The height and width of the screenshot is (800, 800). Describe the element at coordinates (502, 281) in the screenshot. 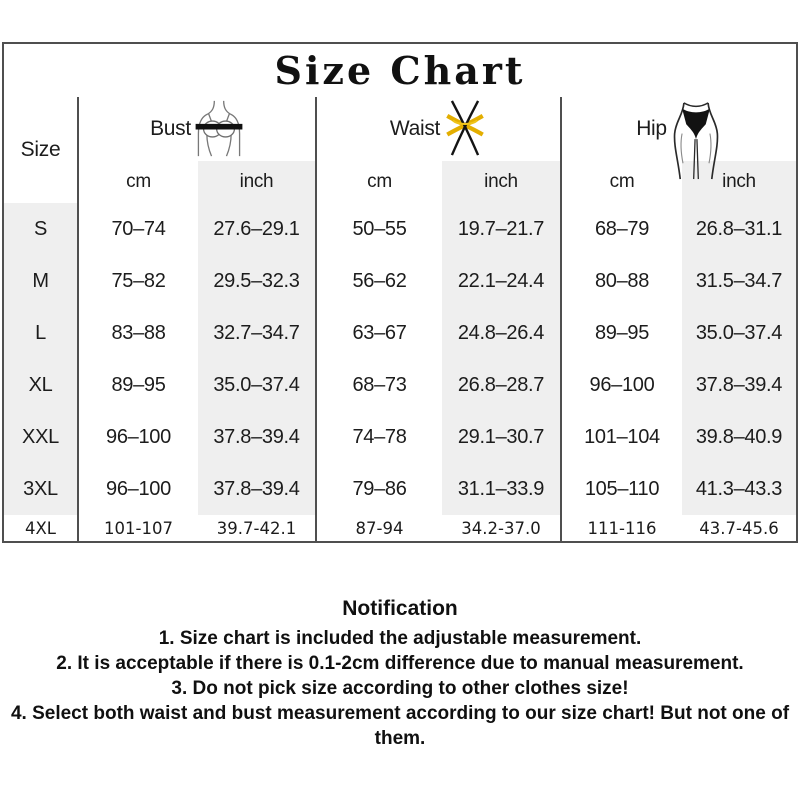

I see `waist-inch-cell: 22.1–24.4` at that location.